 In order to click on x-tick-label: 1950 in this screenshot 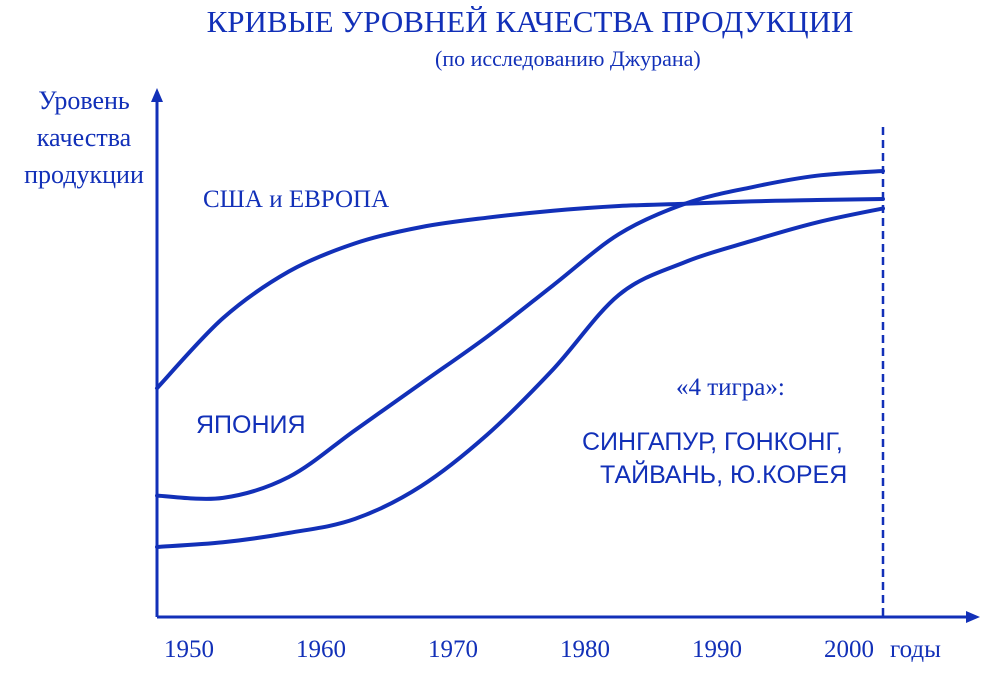, I will do `click(189, 649)`.